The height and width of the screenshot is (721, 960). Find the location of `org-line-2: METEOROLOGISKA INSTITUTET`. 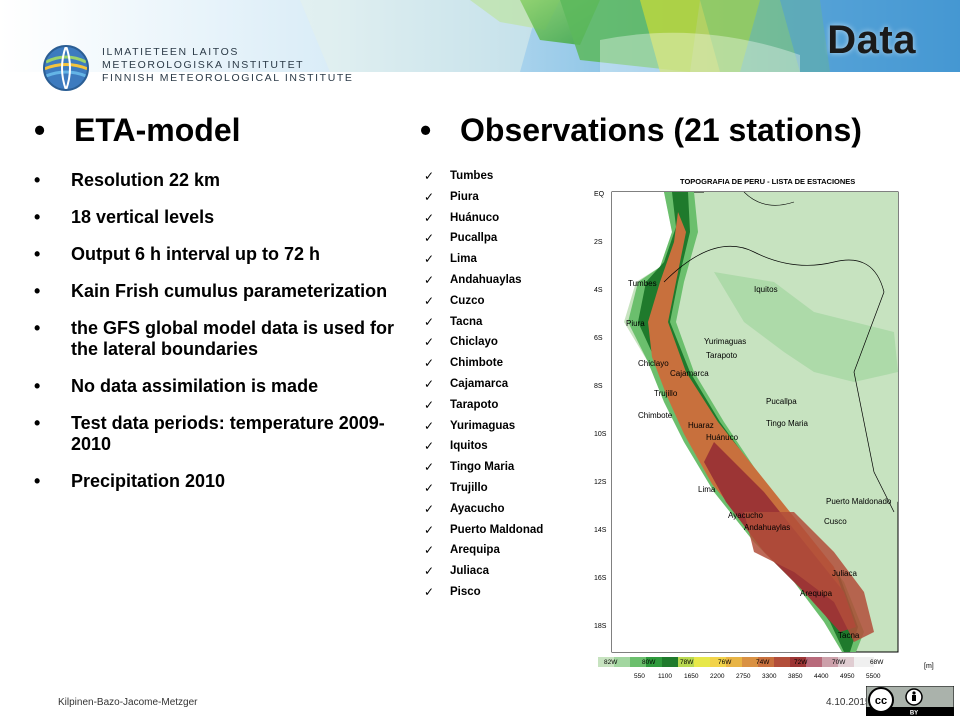

org-line-2: METEOROLOGISKA INSTITUTET is located at coordinates (203, 65).